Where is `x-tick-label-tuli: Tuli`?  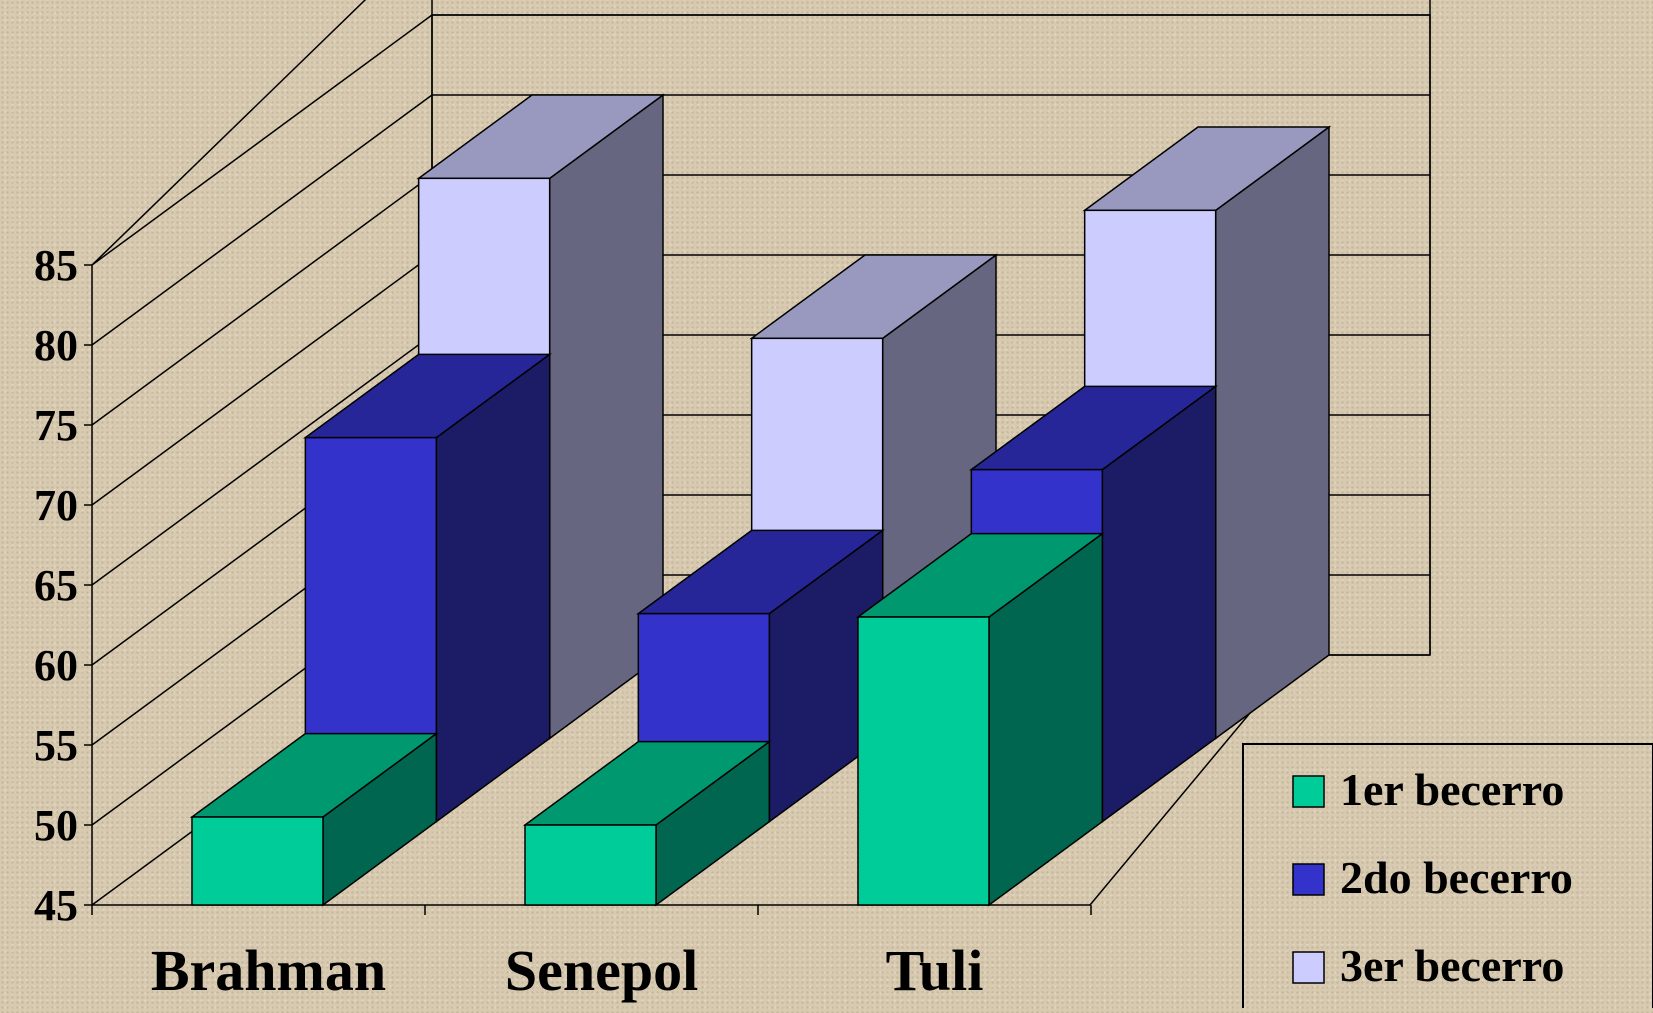
x-tick-label-tuli: Tuli is located at coordinates (935, 970).